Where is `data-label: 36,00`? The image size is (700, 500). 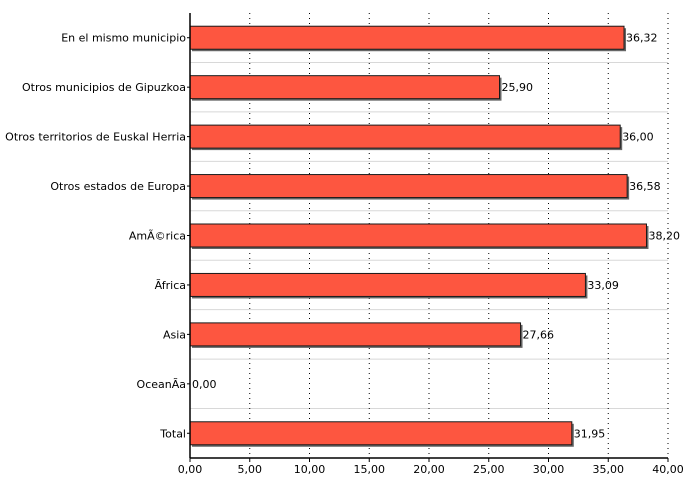
data-label: 36,00 is located at coordinates (638, 137).